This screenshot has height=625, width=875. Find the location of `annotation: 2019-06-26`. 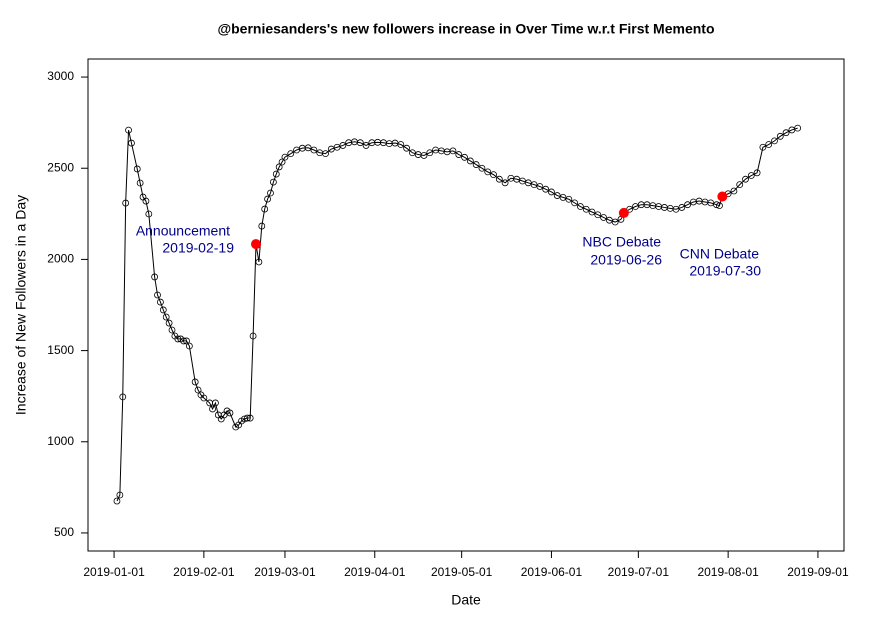

annotation: 2019-06-26 is located at coordinates (626, 260).